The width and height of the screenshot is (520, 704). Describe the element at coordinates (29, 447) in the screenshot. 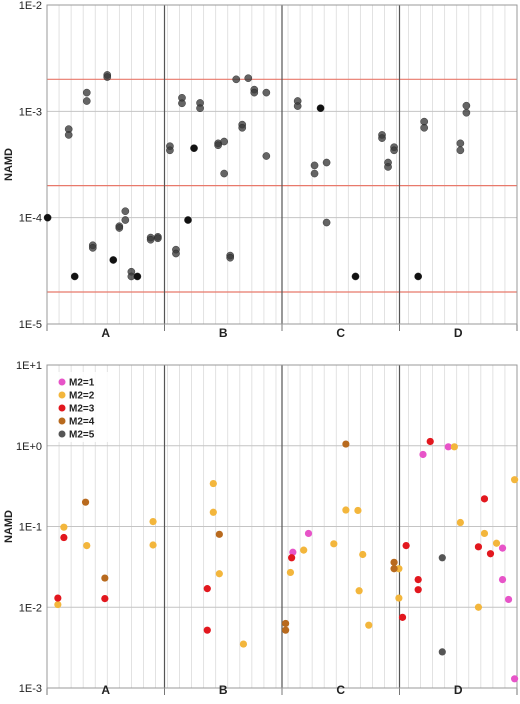

I see `bottom-y-tick-label: 1E+0` at that location.